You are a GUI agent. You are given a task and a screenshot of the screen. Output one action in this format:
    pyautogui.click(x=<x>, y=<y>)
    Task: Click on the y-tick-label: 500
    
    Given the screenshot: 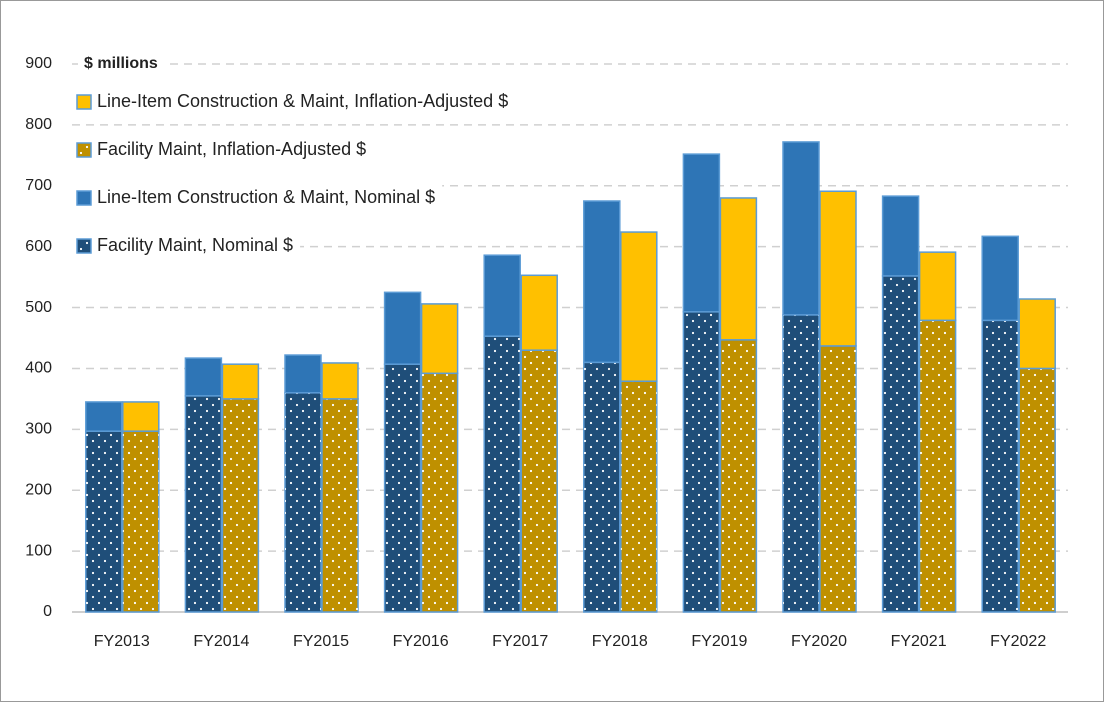 What is the action you would take?
    pyautogui.click(x=38, y=307)
    